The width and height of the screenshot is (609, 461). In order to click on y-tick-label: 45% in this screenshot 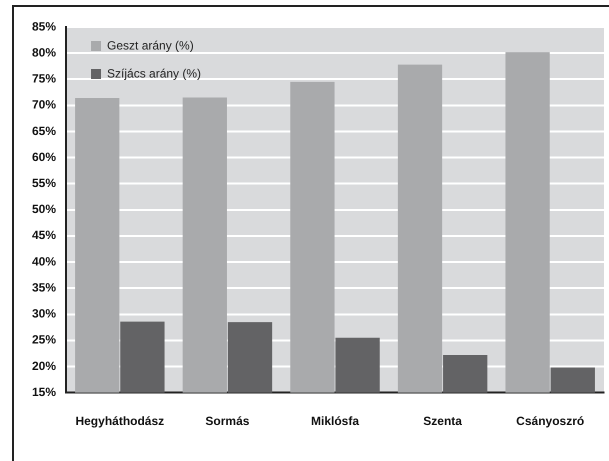, I will do `click(44, 235)`.